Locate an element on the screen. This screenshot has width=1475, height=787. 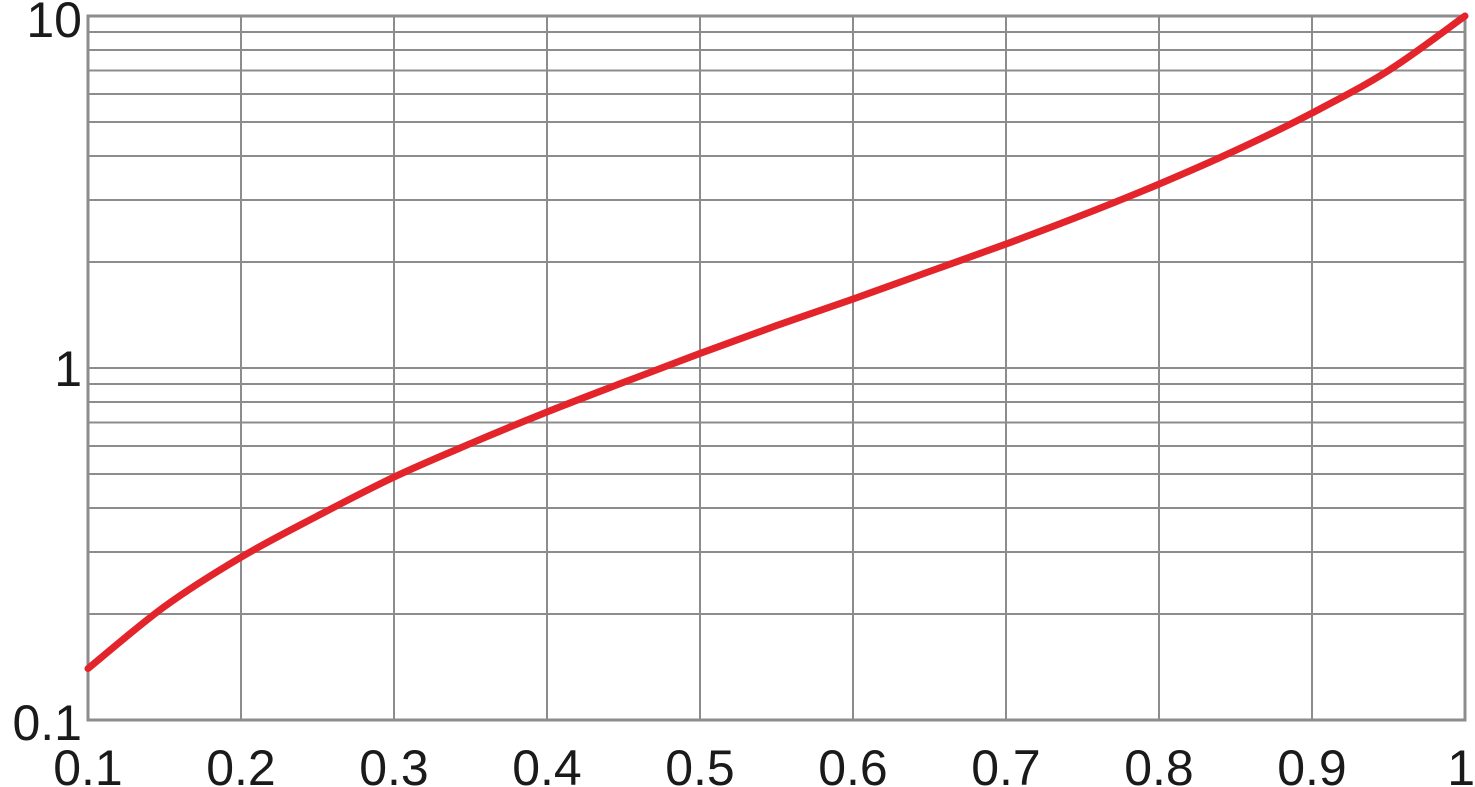
y-tick-label: 1 is located at coordinates (68, 369).